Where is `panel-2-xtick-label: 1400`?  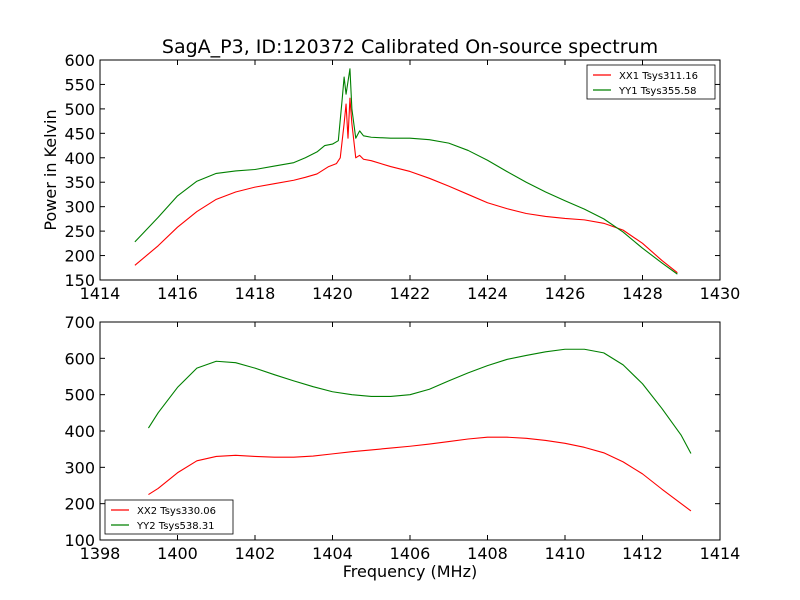
panel-2-xtick-label: 1400 is located at coordinates (177, 553).